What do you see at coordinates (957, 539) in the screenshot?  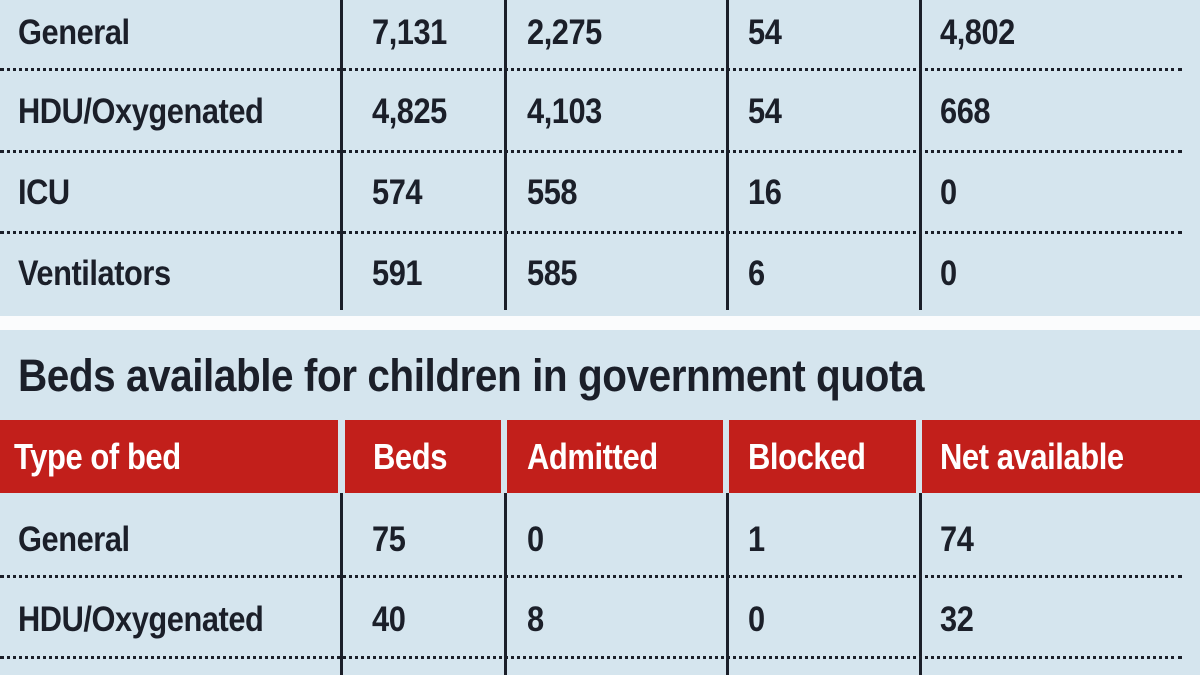 I see `net-available-value: 74` at bounding box center [957, 539].